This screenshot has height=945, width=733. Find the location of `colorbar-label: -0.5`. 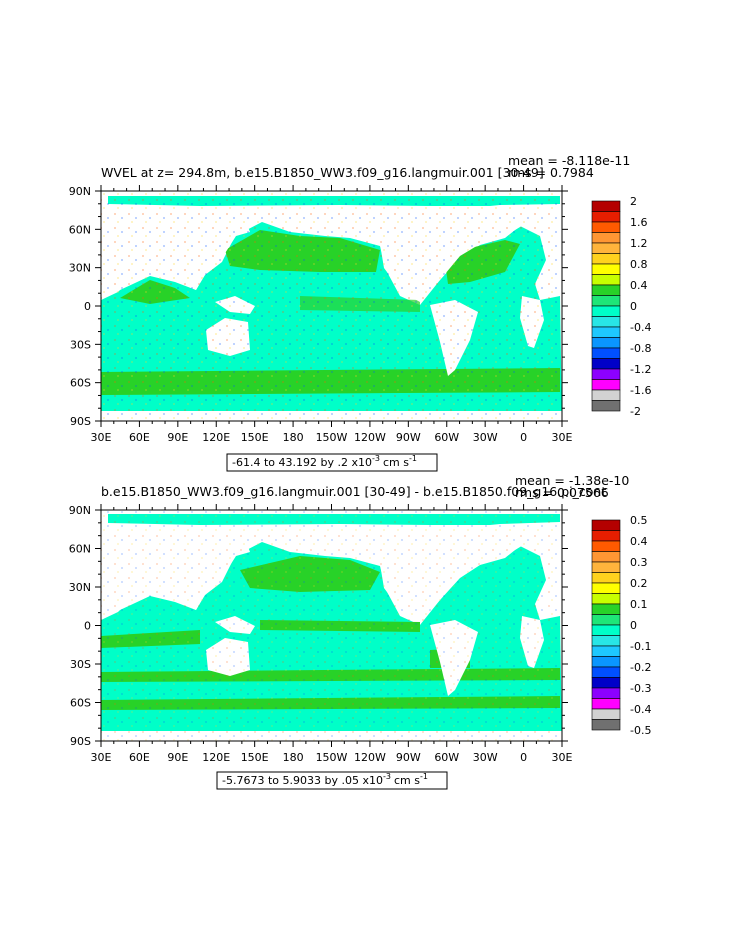

colorbar-label: -0.5 is located at coordinates (640, 730).